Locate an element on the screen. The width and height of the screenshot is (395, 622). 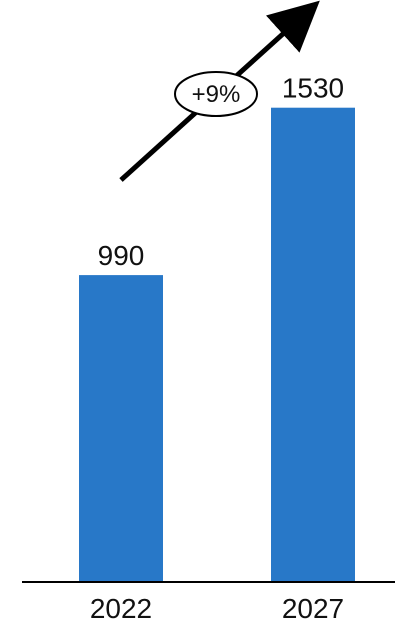
x-tick-labels-layer: 2022 2027 is located at coordinates (217, 607).